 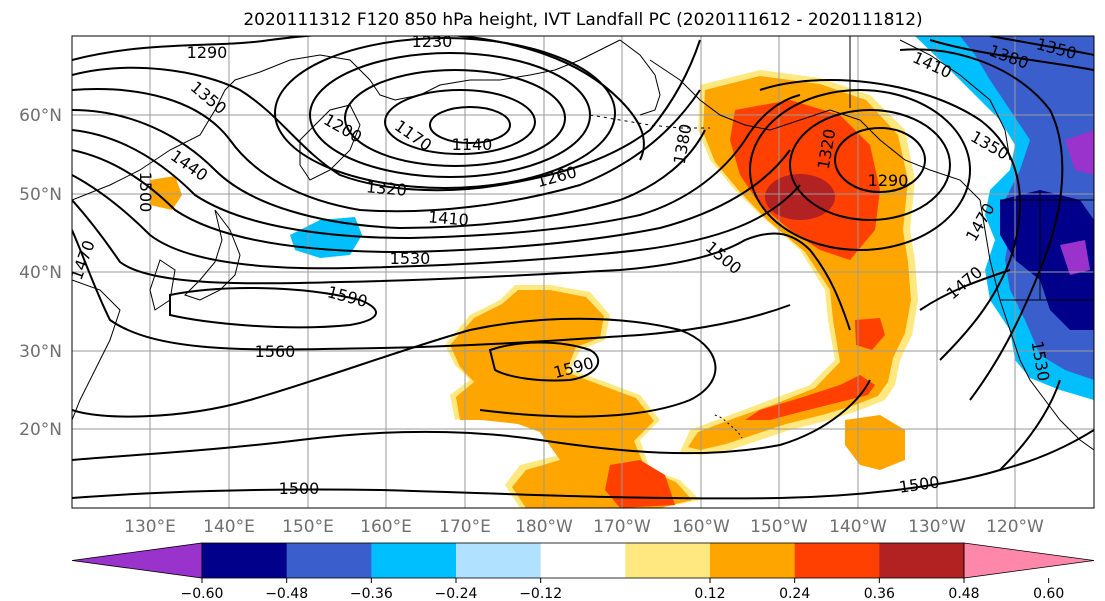 I want to click on shade-neg-purple-east, so click(x=1079, y=152).